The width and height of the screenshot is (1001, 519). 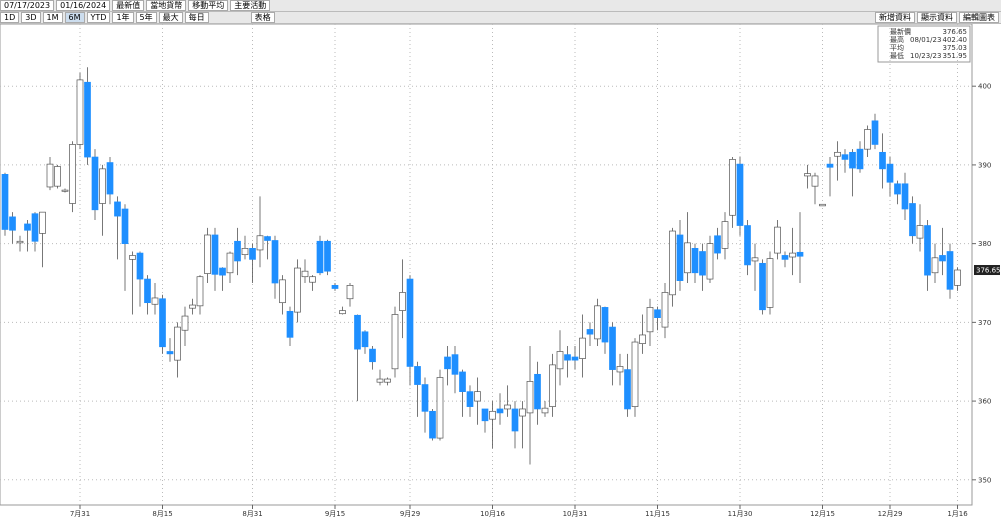 I want to click on add-data: 新增資料, so click(x=895, y=17).